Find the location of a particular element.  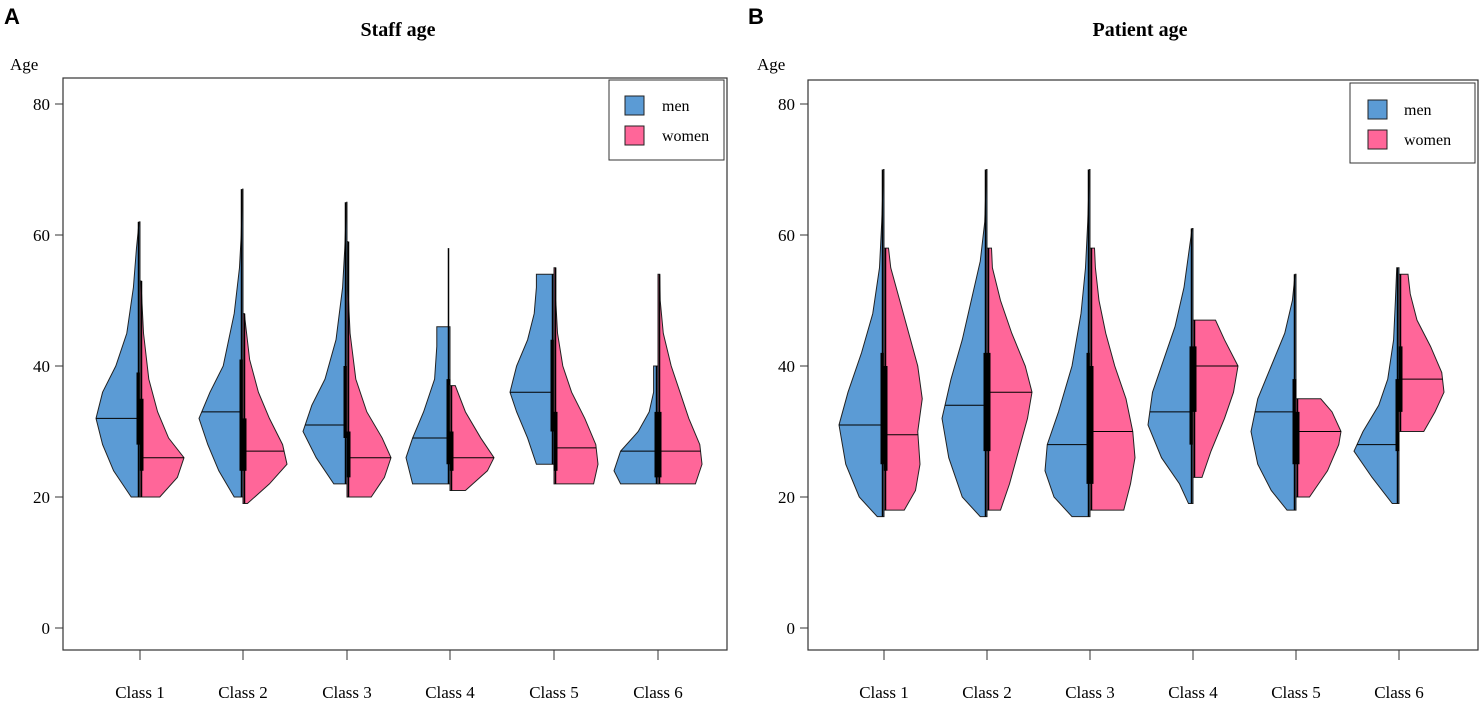

legend-label-women-b: women is located at coordinates (1427, 140).